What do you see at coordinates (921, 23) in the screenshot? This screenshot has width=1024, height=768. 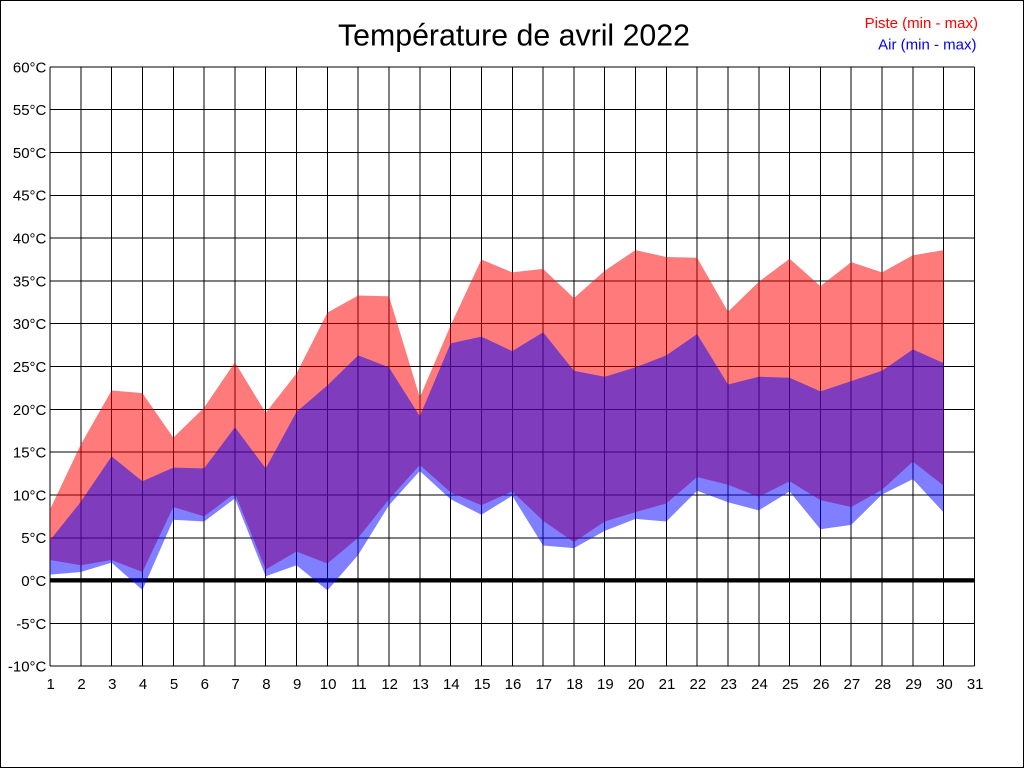 I see `svg-text: Piste (min - max)` at bounding box center [921, 23].